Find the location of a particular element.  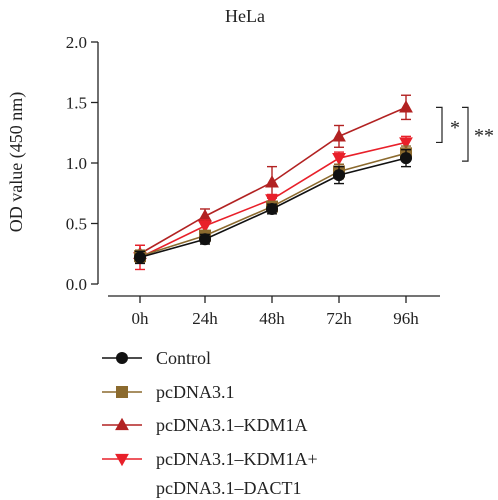

legend-label: pcDNA3.1 is located at coordinates (195, 392).